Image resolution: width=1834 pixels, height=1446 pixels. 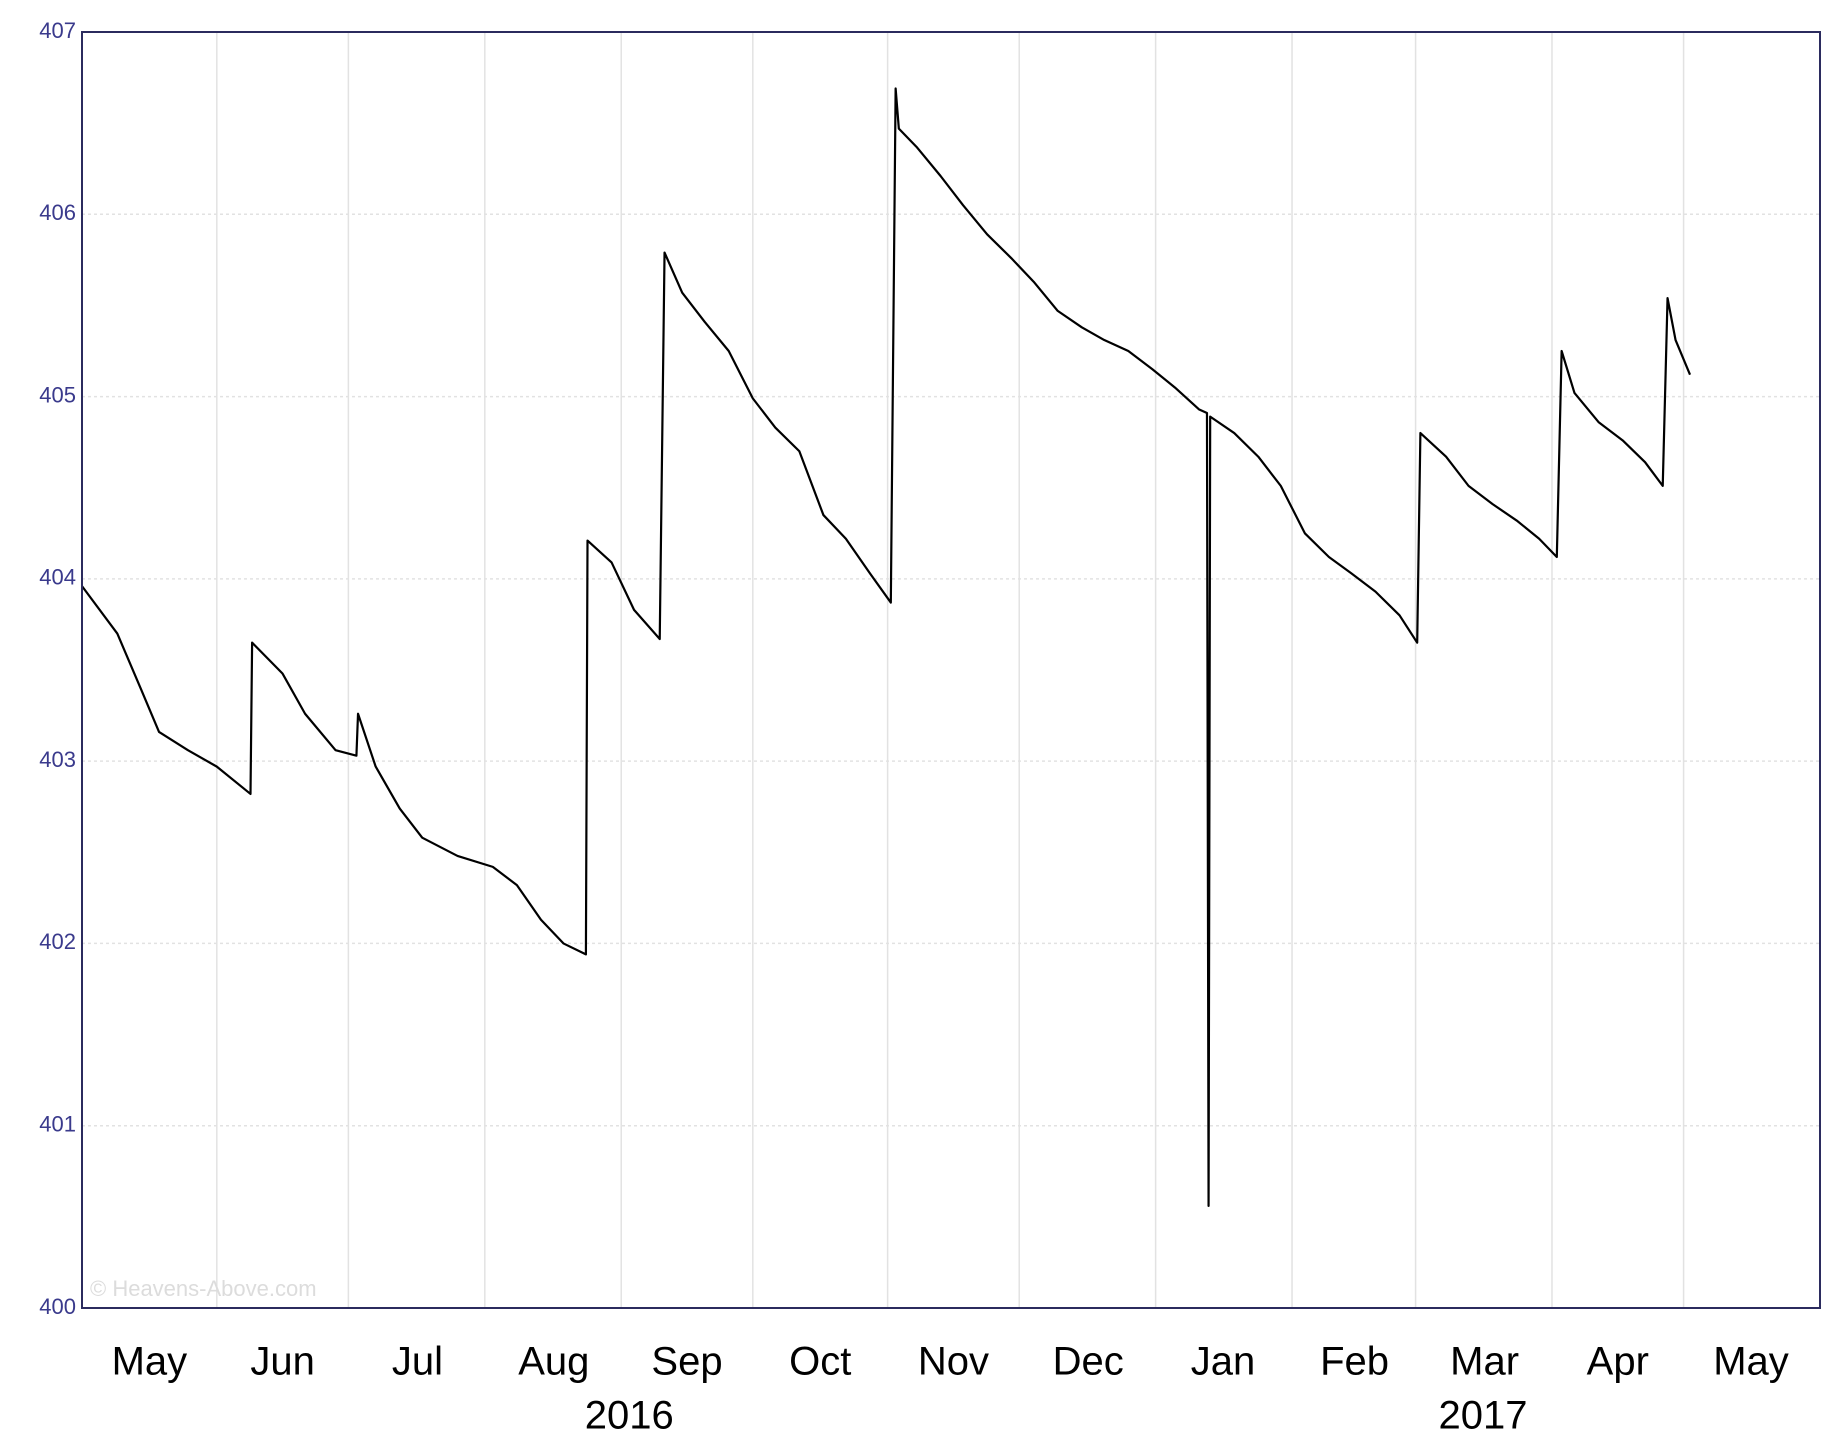 What do you see at coordinates (629, 1416) in the screenshot?
I see `year-label: 2016` at bounding box center [629, 1416].